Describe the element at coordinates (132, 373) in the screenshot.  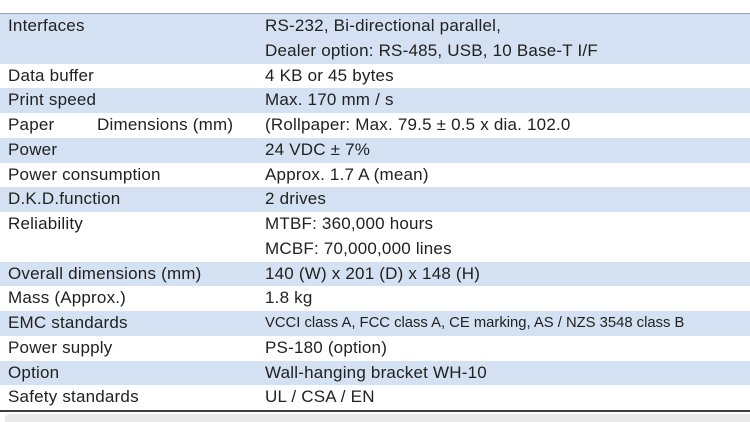
I see `spec-label-cell: Option` at that location.